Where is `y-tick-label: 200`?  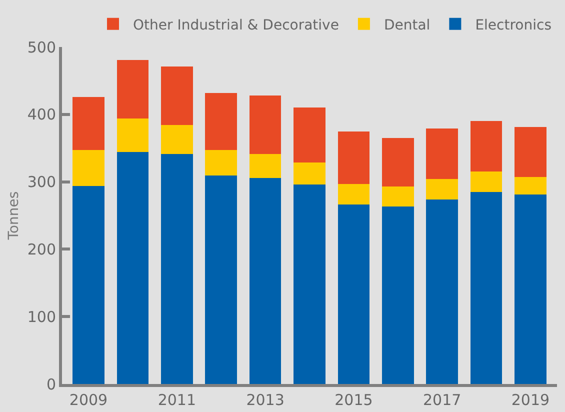 y-tick-label: 200 is located at coordinates (41, 249).